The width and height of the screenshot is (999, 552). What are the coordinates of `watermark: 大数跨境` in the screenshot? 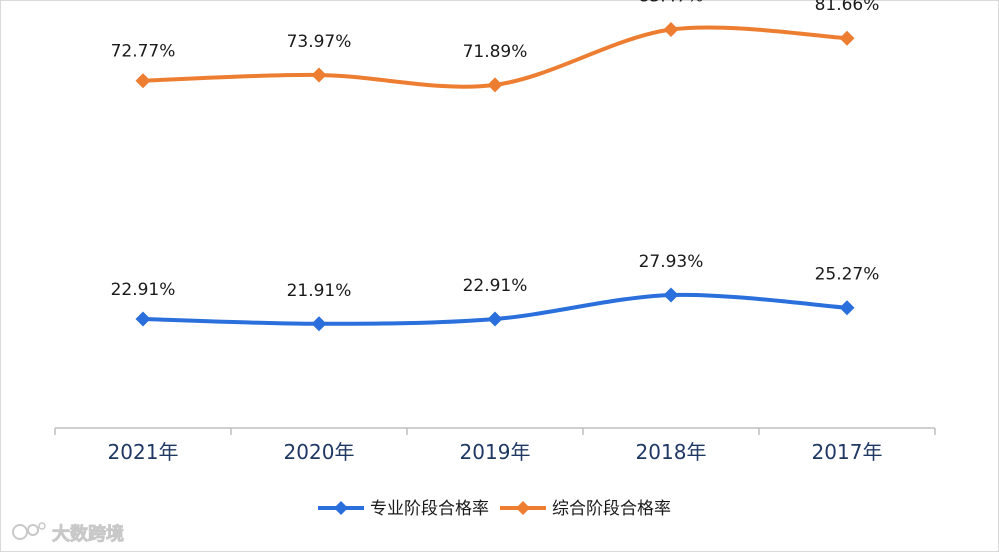 It's located at (68, 533).